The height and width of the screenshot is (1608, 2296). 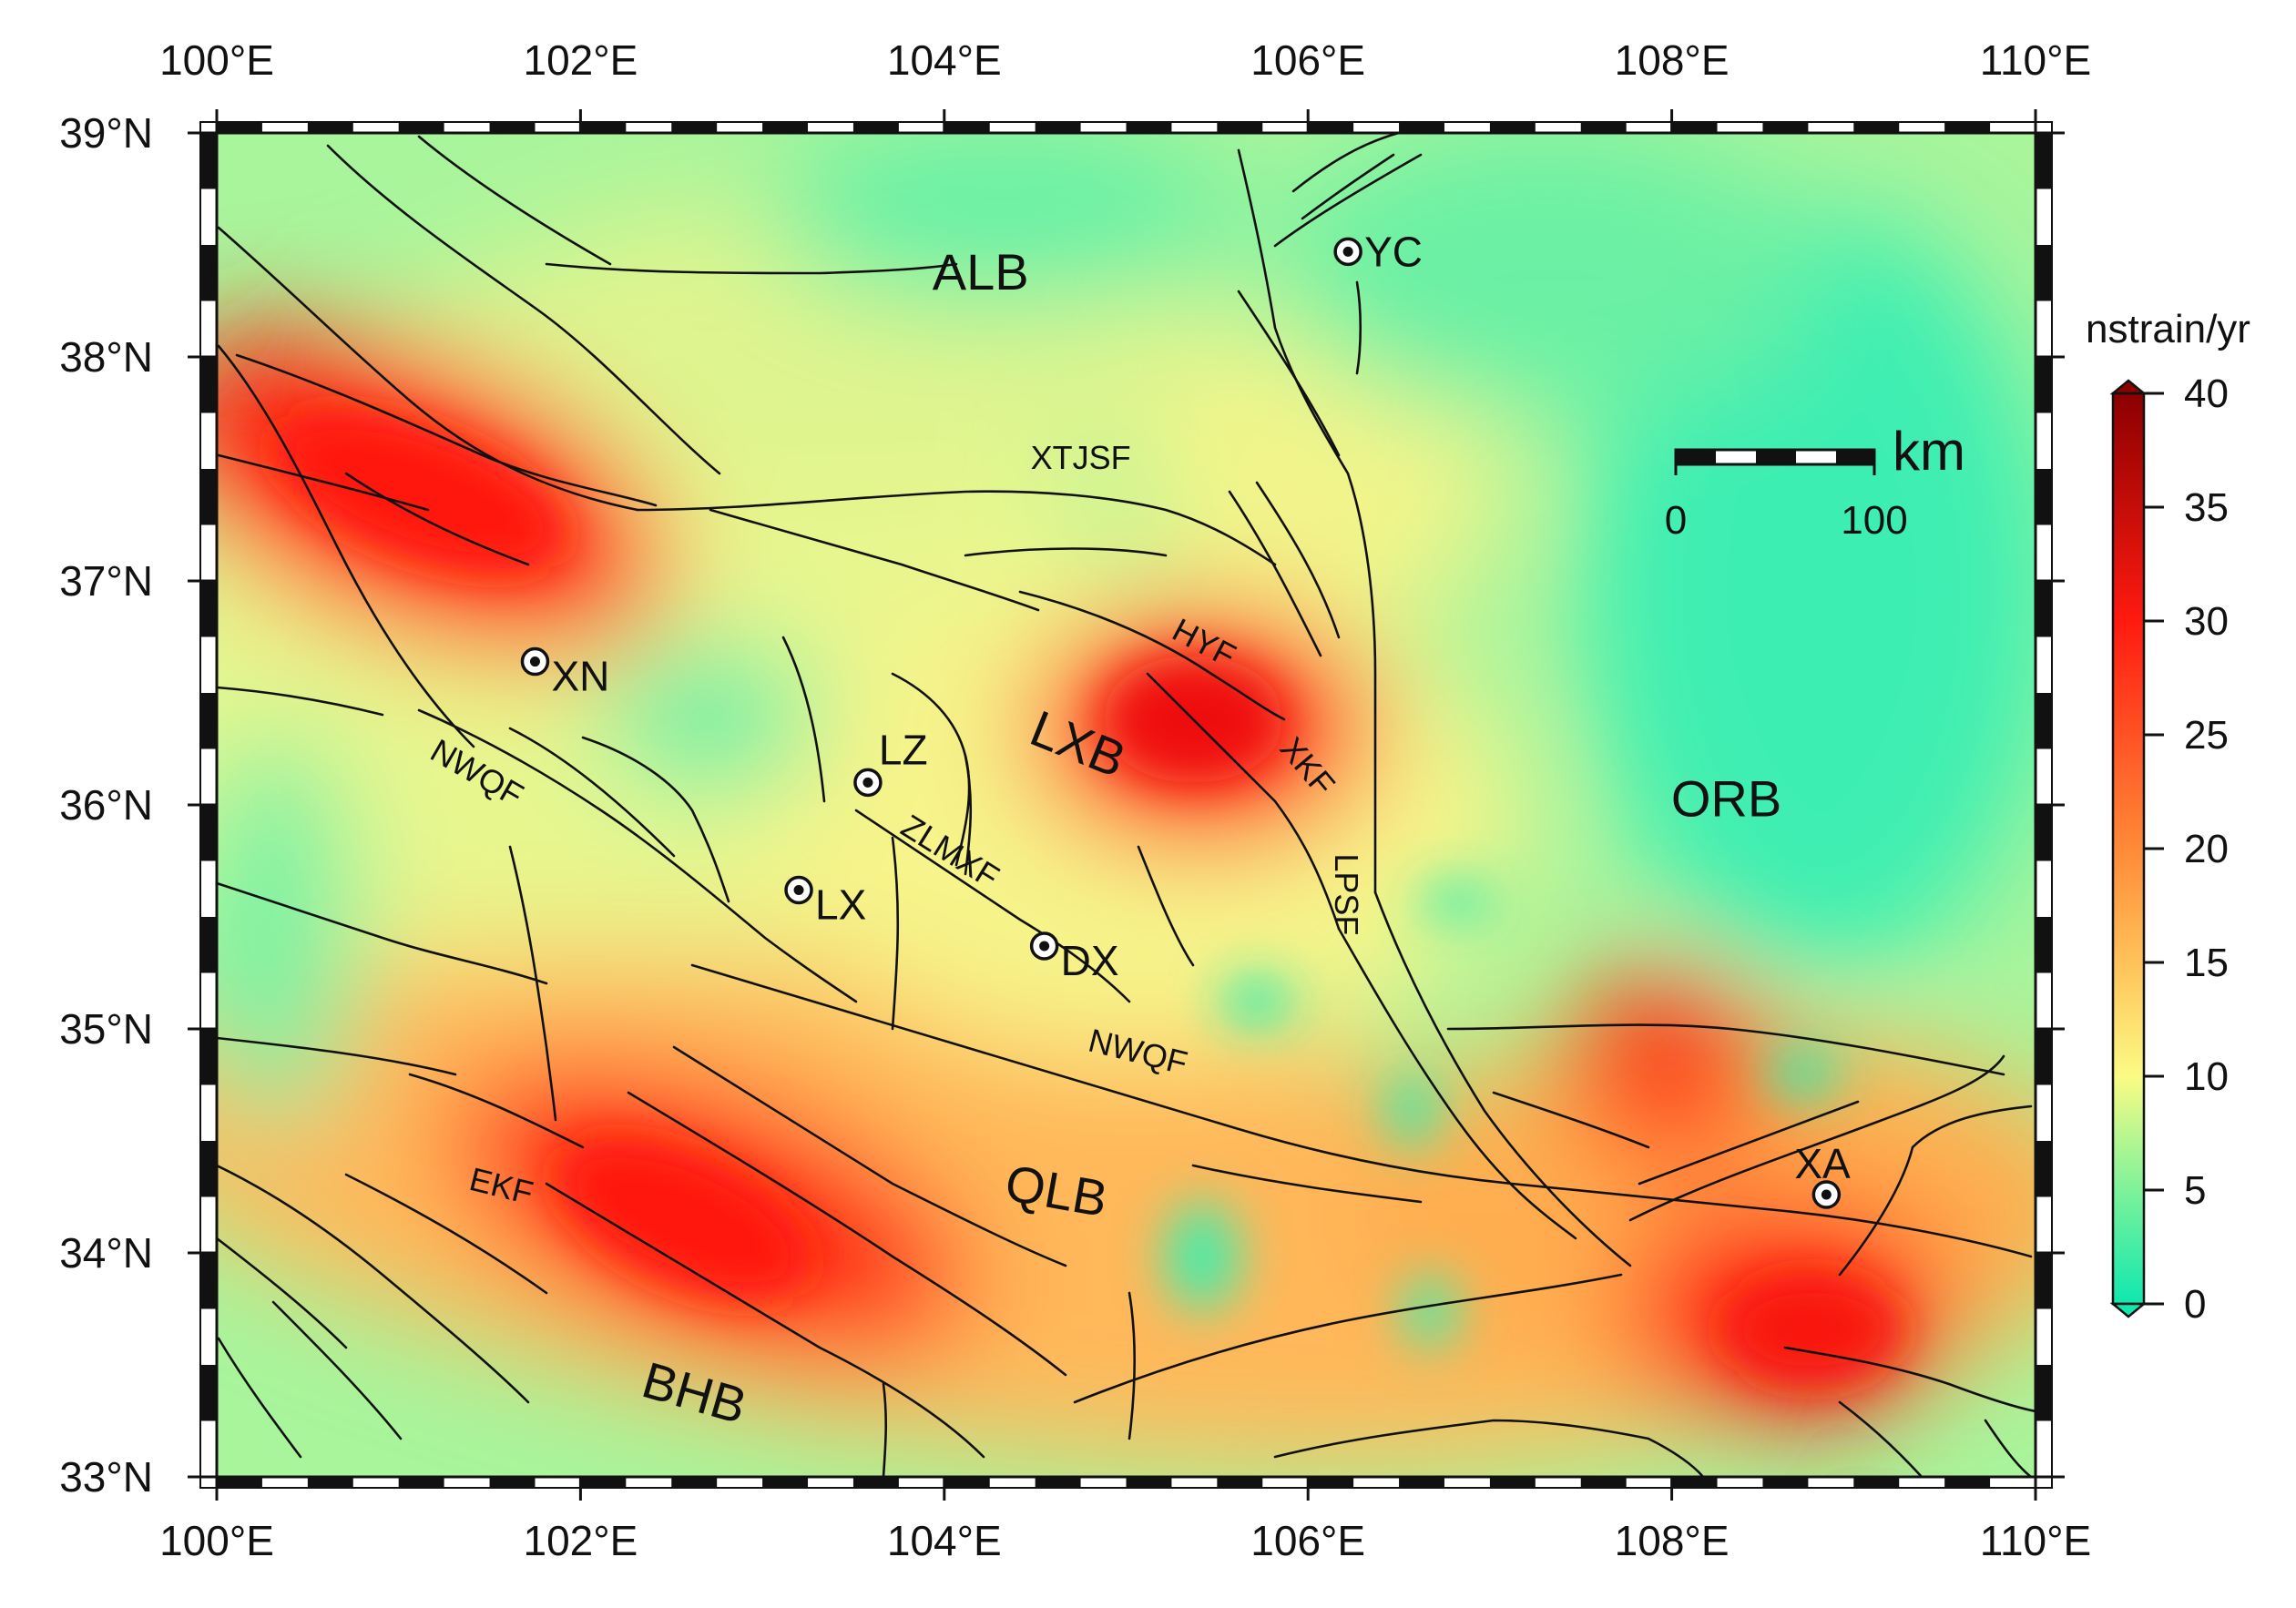 What do you see at coordinates (710, 719) in the screenshot?
I see `cyan-low-xn` at bounding box center [710, 719].